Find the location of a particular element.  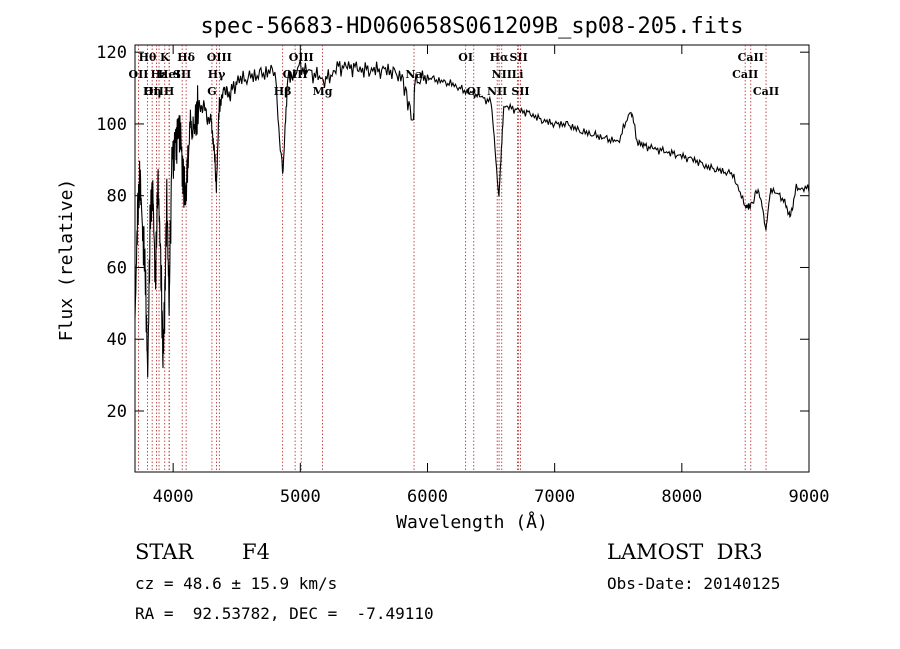

x-tick-label-5: 9000 is located at coordinates (809, 497).